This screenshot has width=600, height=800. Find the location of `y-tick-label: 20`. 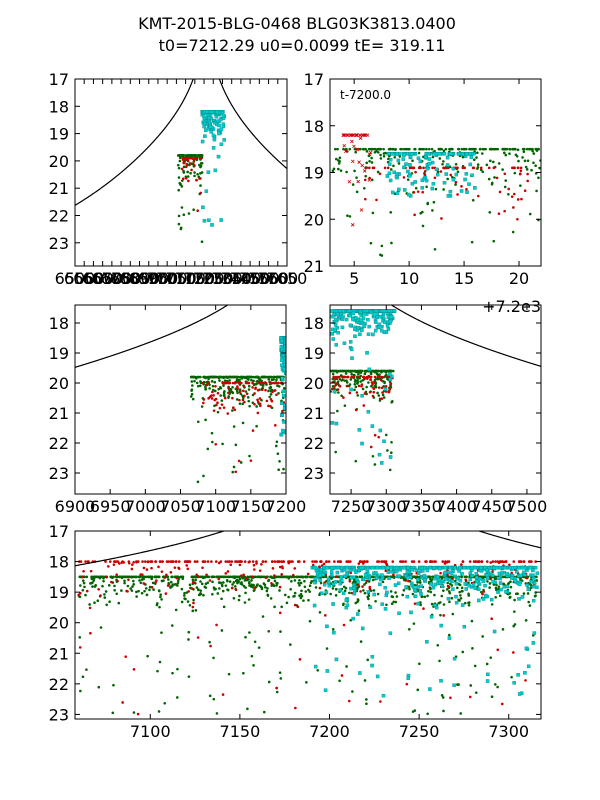

y-tick-label: 20 is located at coordinates (59, 161).